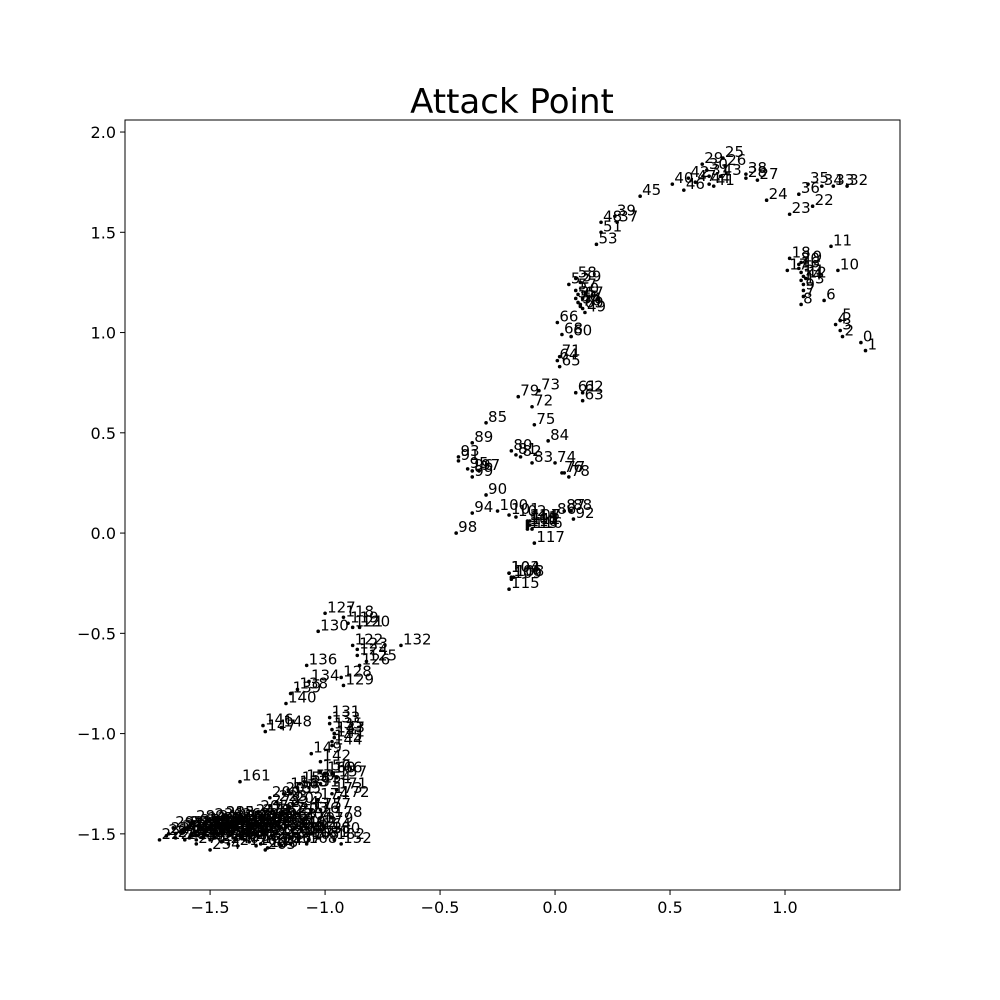 The height and width of the screenshot is (1000, 1000). What do you see at coordinates (559, 435) in the screenshot?
I see `data-point-label: 84` at bounding box center [559, 435].